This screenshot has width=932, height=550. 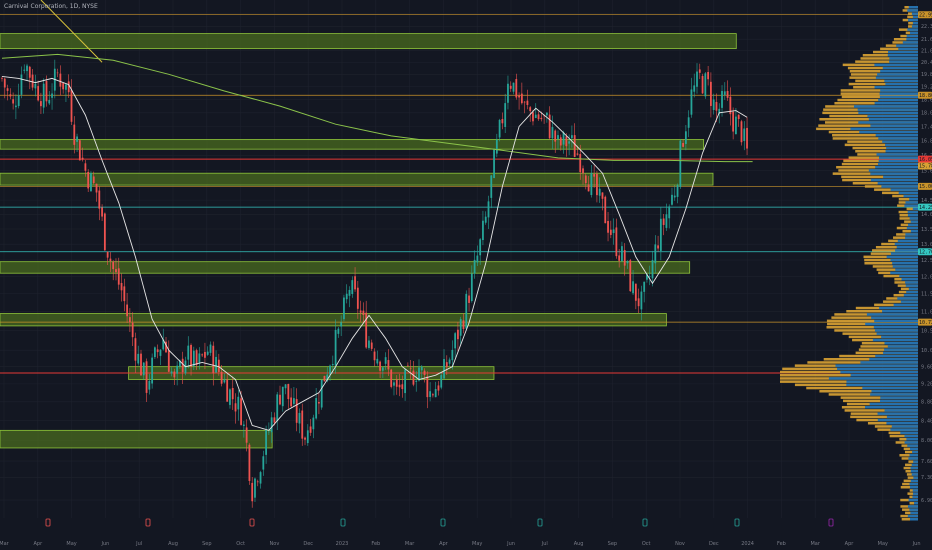 What do you see at coordinates (925, 322) in the screenshot?
I see `price-tag-bg` at bounding box center [925, 322].